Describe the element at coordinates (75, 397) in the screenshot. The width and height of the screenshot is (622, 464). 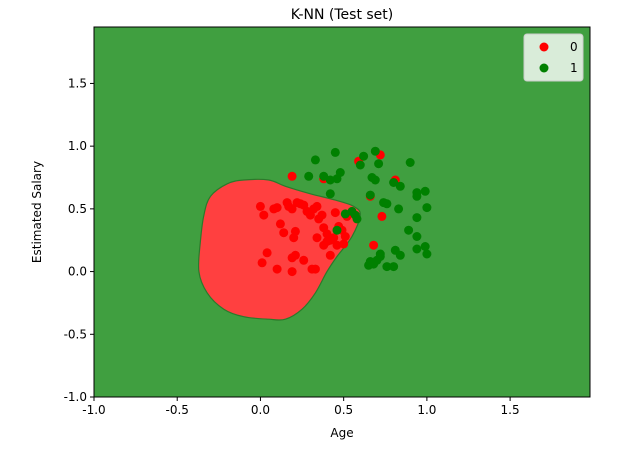
I see `y-tick-label-0: -1.0` at that location.